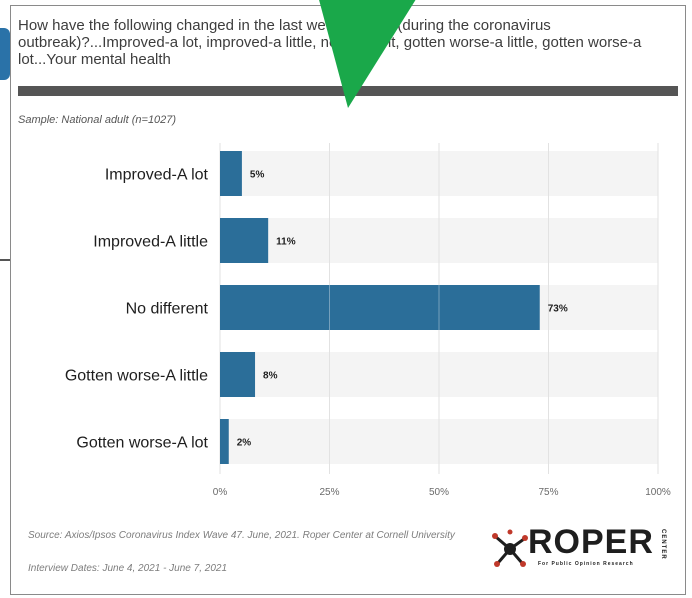 The height and width of the screenshot is (598, 692). Describe the element at coordinates (270, 376) in the screenshot. I see `data-label: 8%` at that location.